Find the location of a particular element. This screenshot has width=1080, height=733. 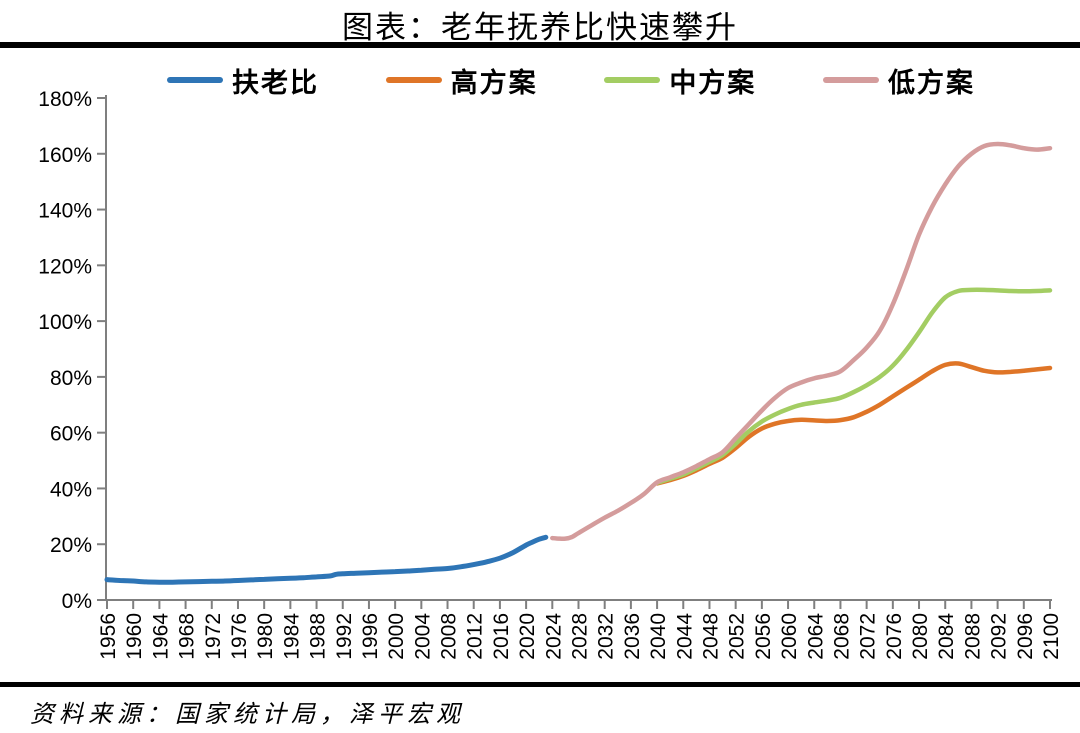

x-tick-label: 1996 is located at coordinates (370, 636).